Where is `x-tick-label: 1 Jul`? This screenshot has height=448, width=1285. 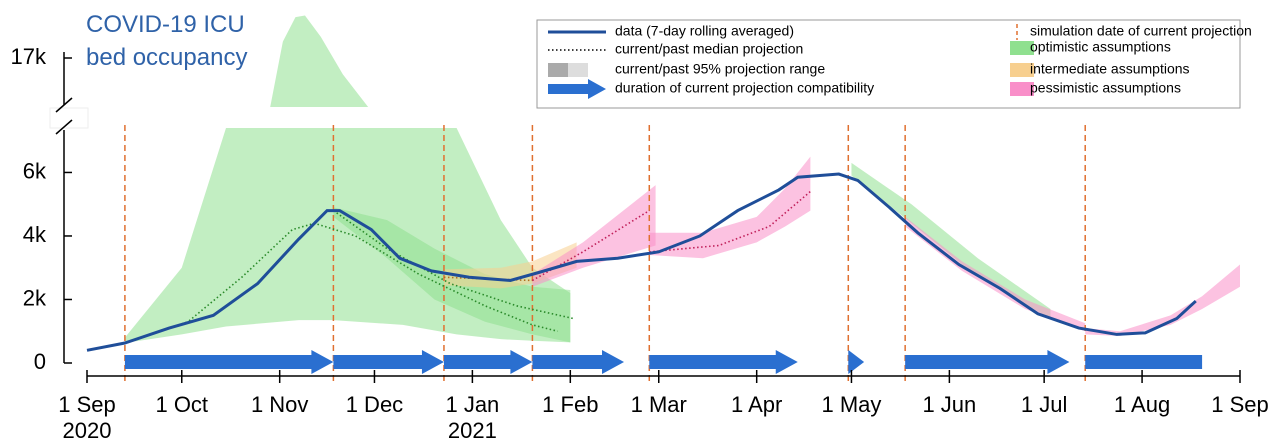
x-tick-label: 1 Jul is located at coordinates (1044, 404).